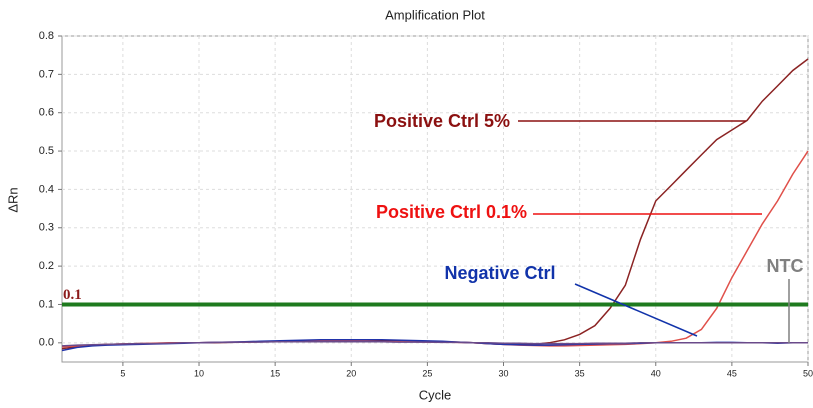 Image resolution: width=813 pixels, height=408 pixels. What do you see at coordinates (656, 373) in the screenshot?
I see `x-tick-label: 40` at bounding box center [656, 373].